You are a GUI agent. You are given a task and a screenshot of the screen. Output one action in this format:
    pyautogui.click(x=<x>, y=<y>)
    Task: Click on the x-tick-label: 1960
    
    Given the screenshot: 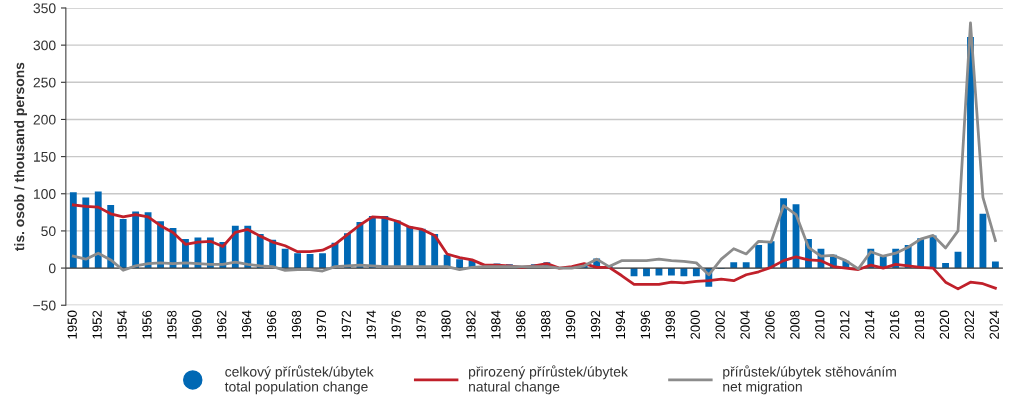 What is the action you would take?
    pyautogui.click(x=197, y=324)
    